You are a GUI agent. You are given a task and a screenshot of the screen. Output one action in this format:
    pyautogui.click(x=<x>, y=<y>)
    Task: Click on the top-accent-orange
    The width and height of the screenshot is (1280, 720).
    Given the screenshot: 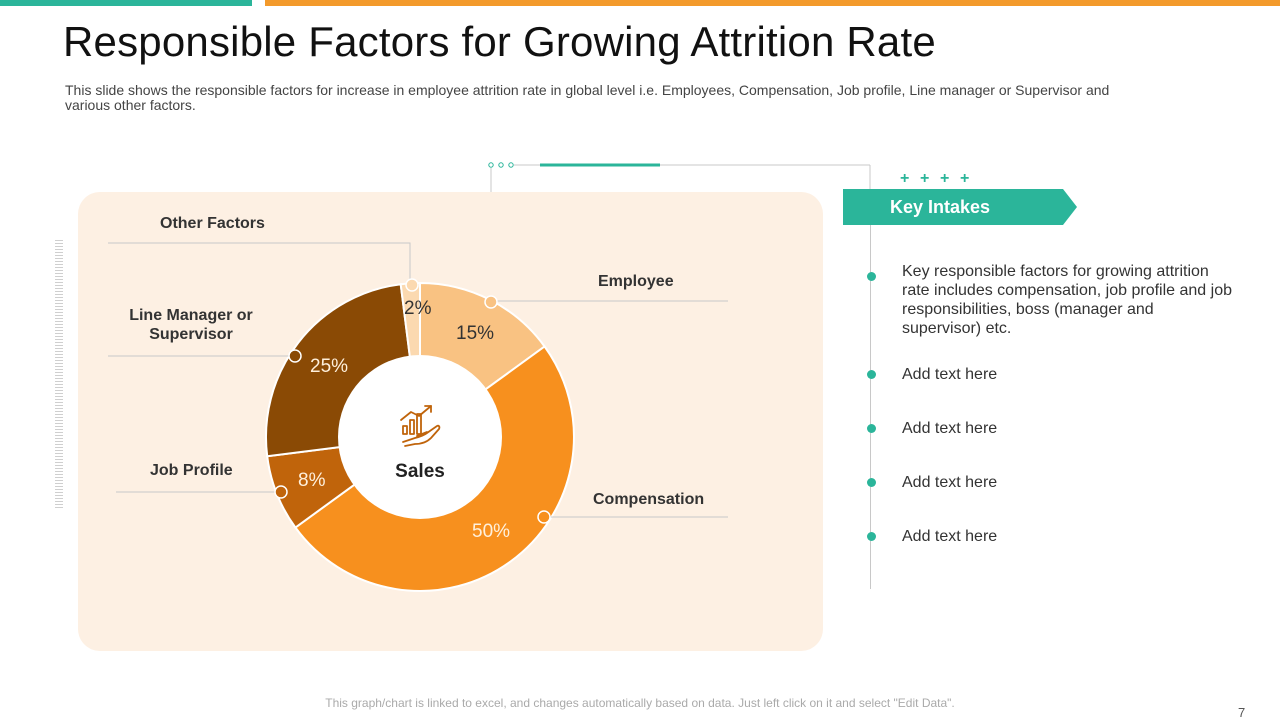 What is the action you would take?
    pyautogui.click(x=772, y=3)
    